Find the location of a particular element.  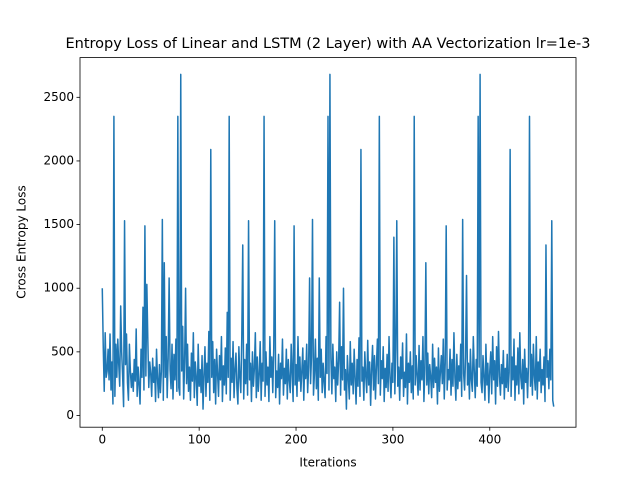

y-tick-label: 1000 is located at coordinates (58, 288).